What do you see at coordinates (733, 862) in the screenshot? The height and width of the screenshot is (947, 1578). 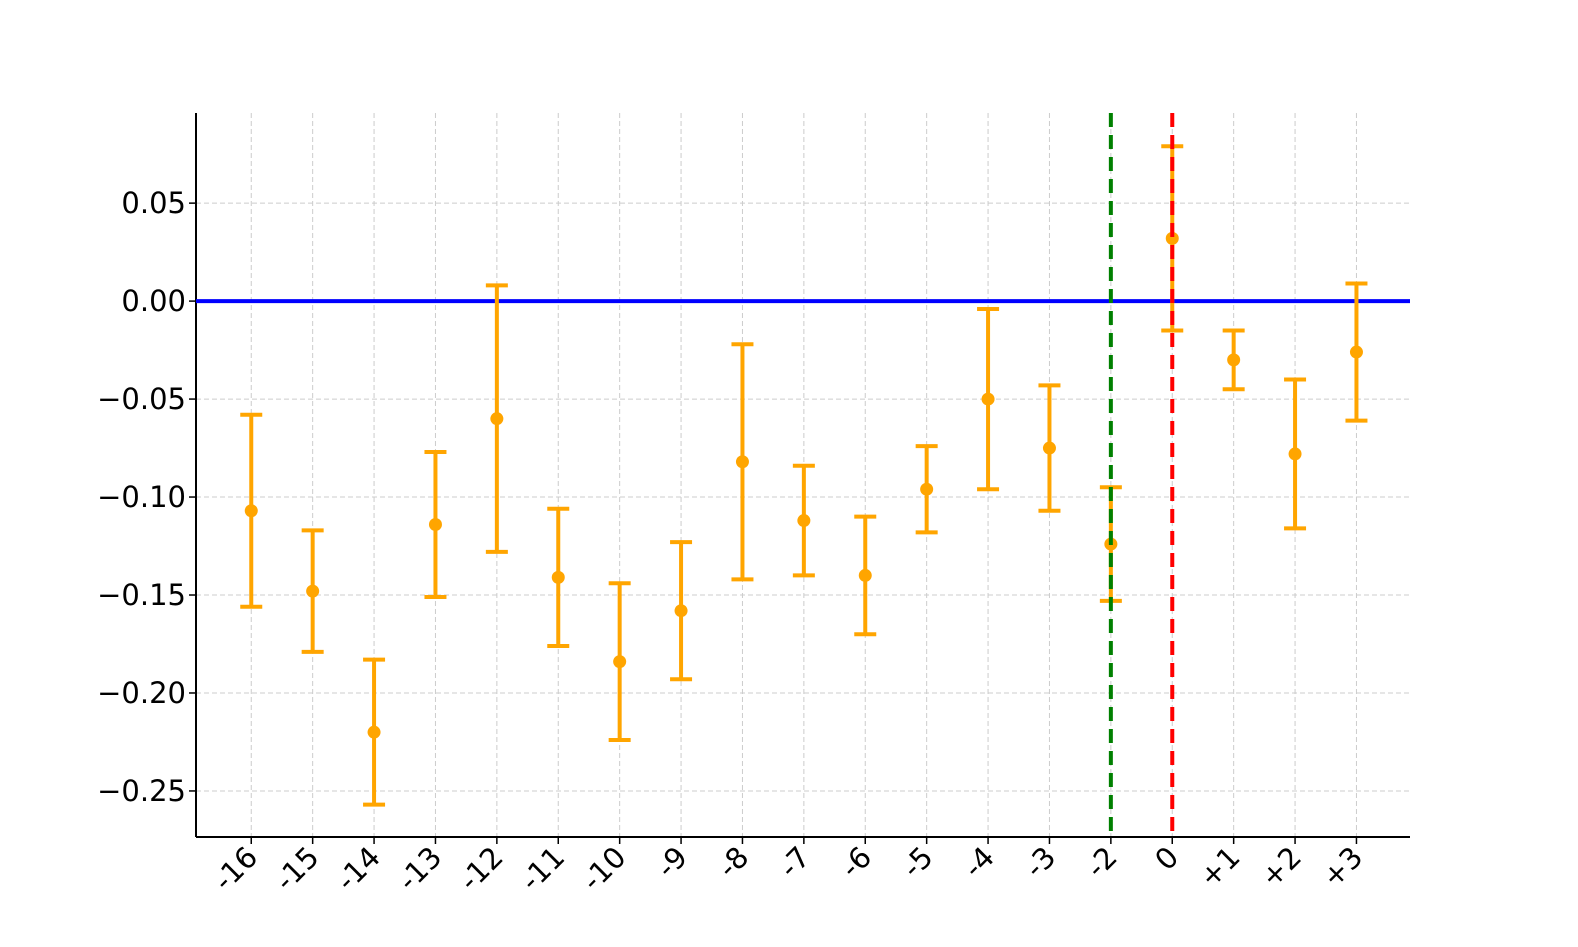 I see `x-tick-label: -8` at bounding box center [733, 862].